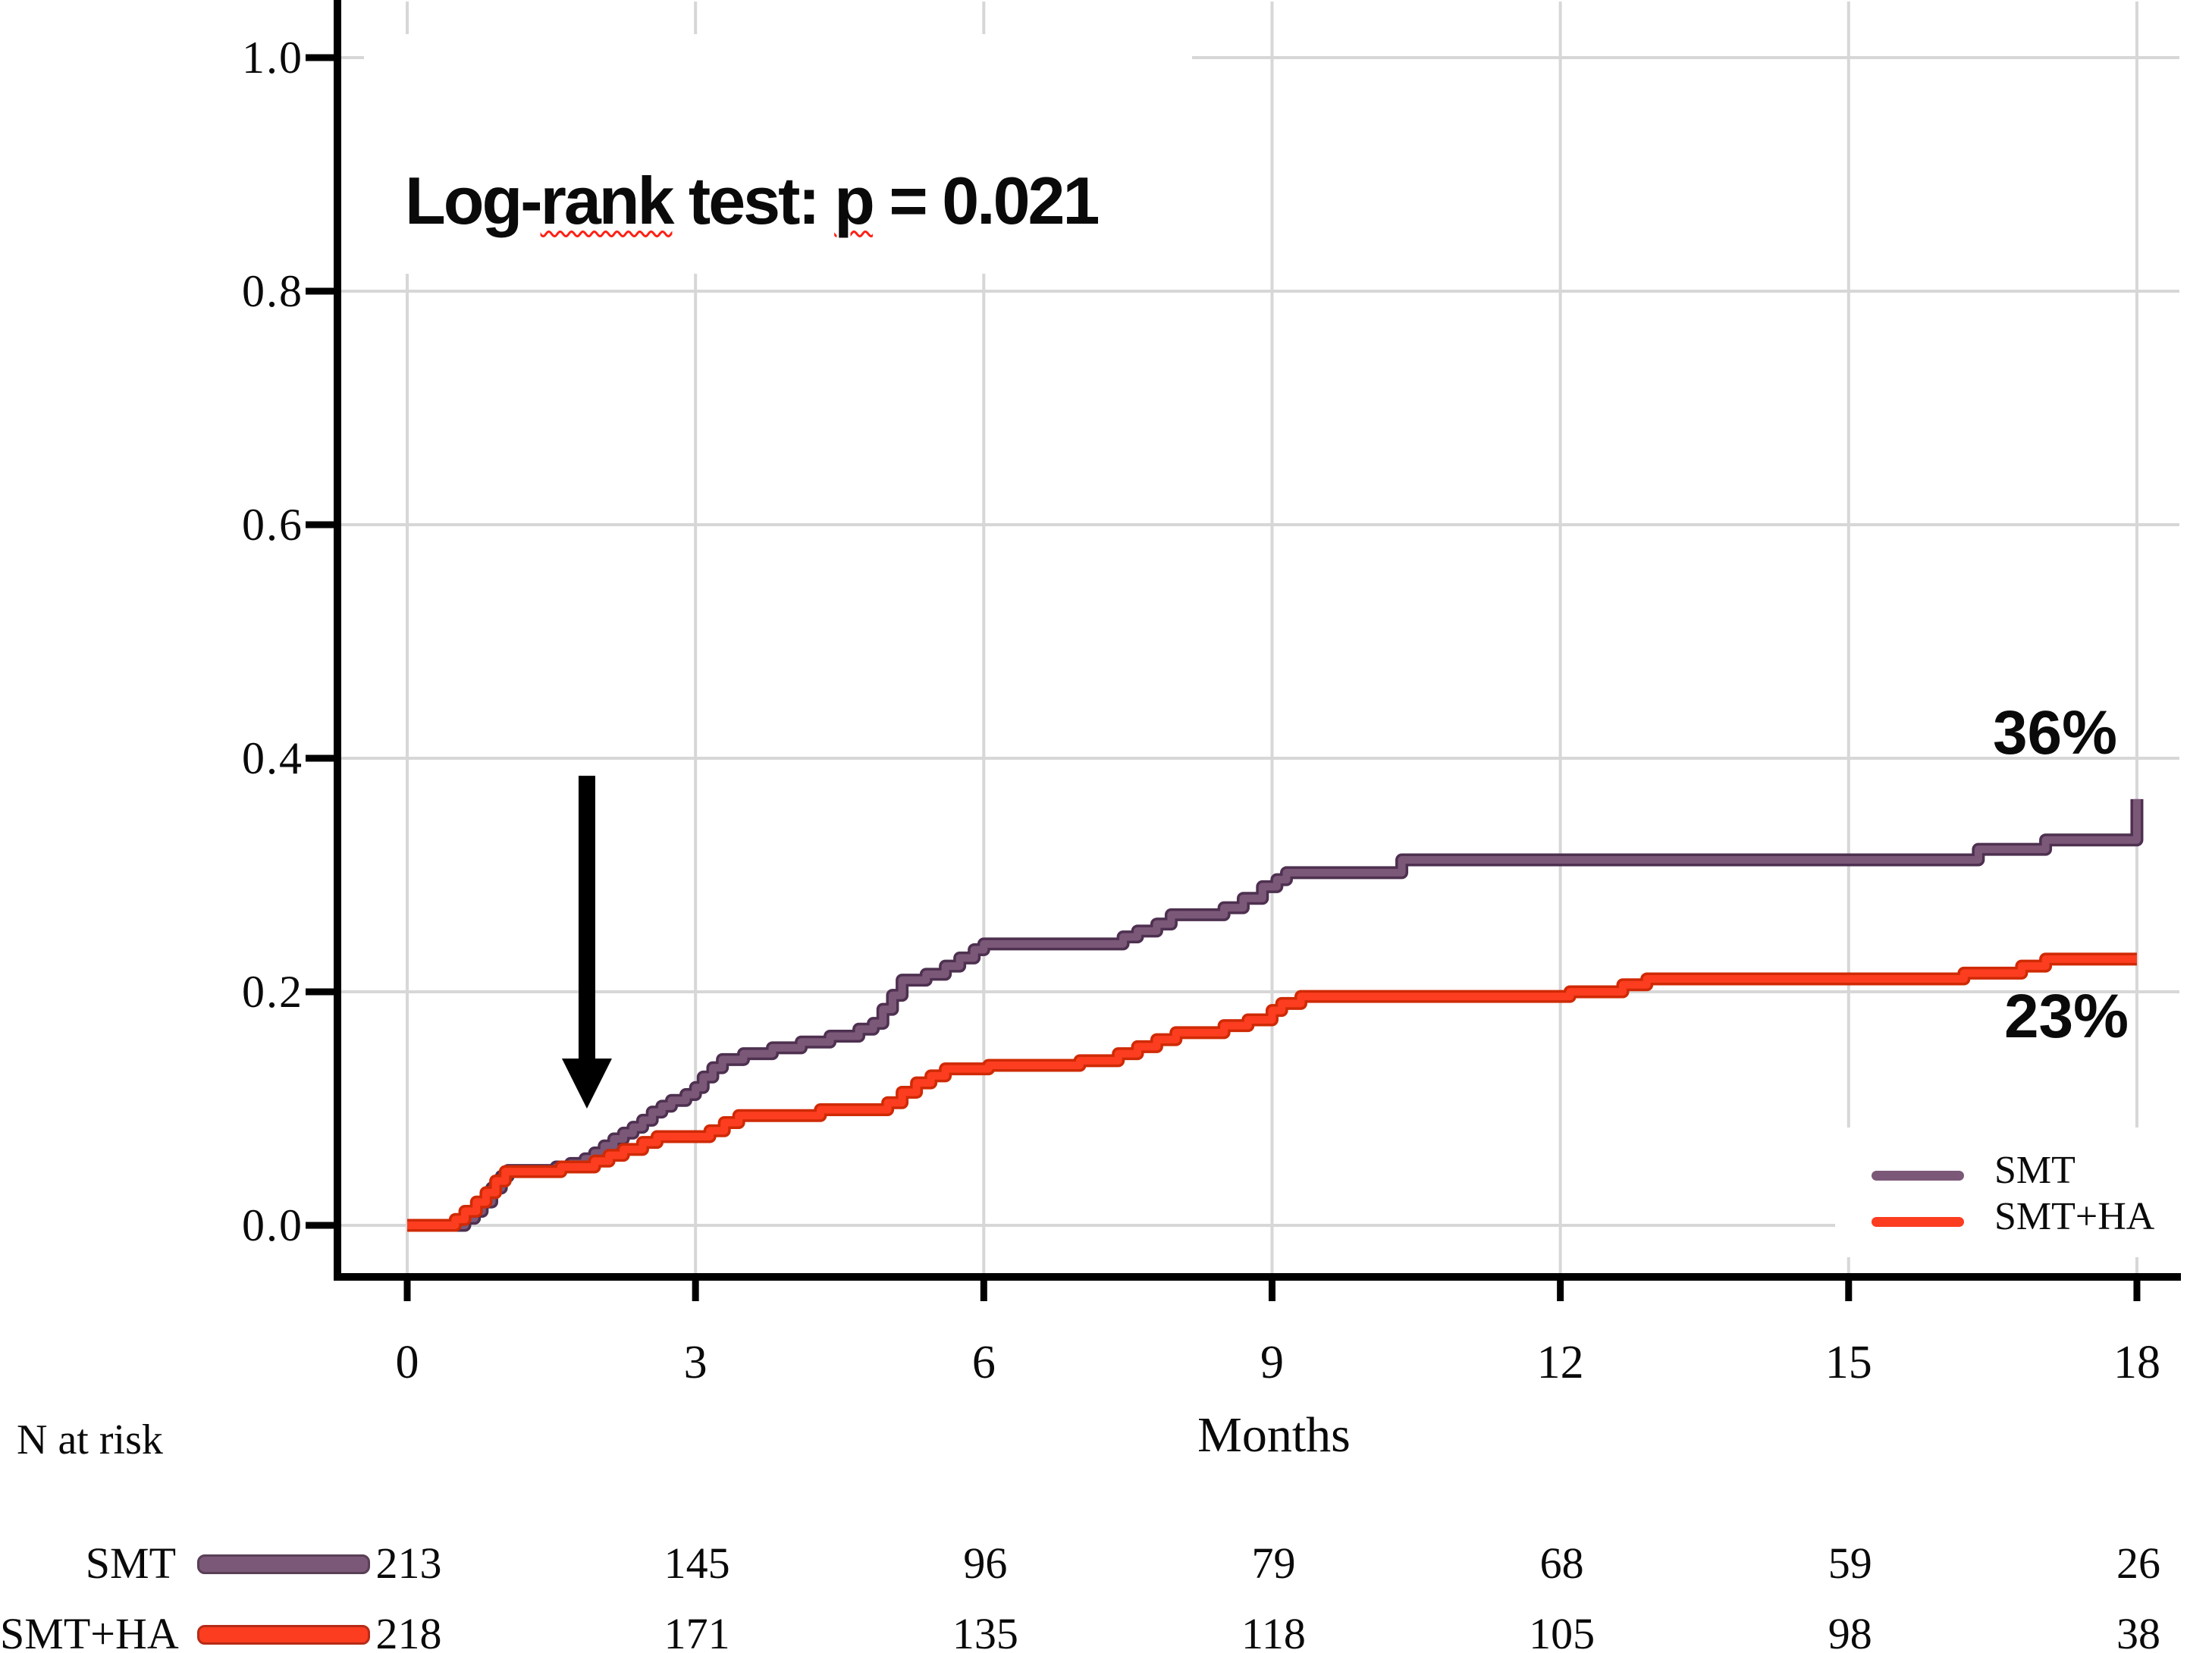 The image size is (2212, 1653). What do you see at coordinates (695, 1362) in the screenshot?
I see `x-tick-label: 3` at bounding box center [695, 1362].